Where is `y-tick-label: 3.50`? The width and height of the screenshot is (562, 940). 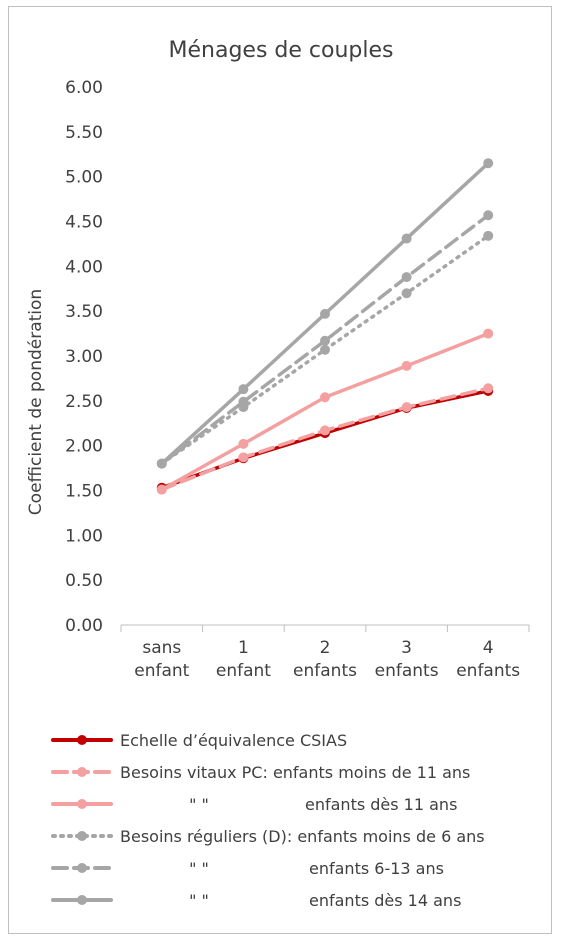 y-tick-label: 3.50 is located at coordinates (84, 312).